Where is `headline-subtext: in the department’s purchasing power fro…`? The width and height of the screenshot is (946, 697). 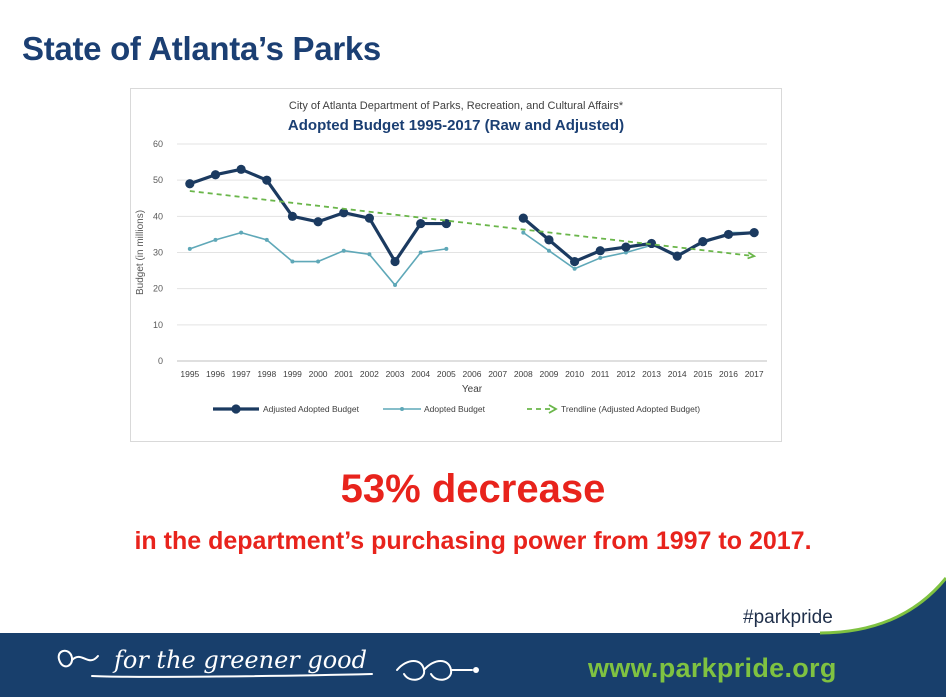 headline-subtext: in the department’s purchasing power fro… is located at coordinates (473, 541).